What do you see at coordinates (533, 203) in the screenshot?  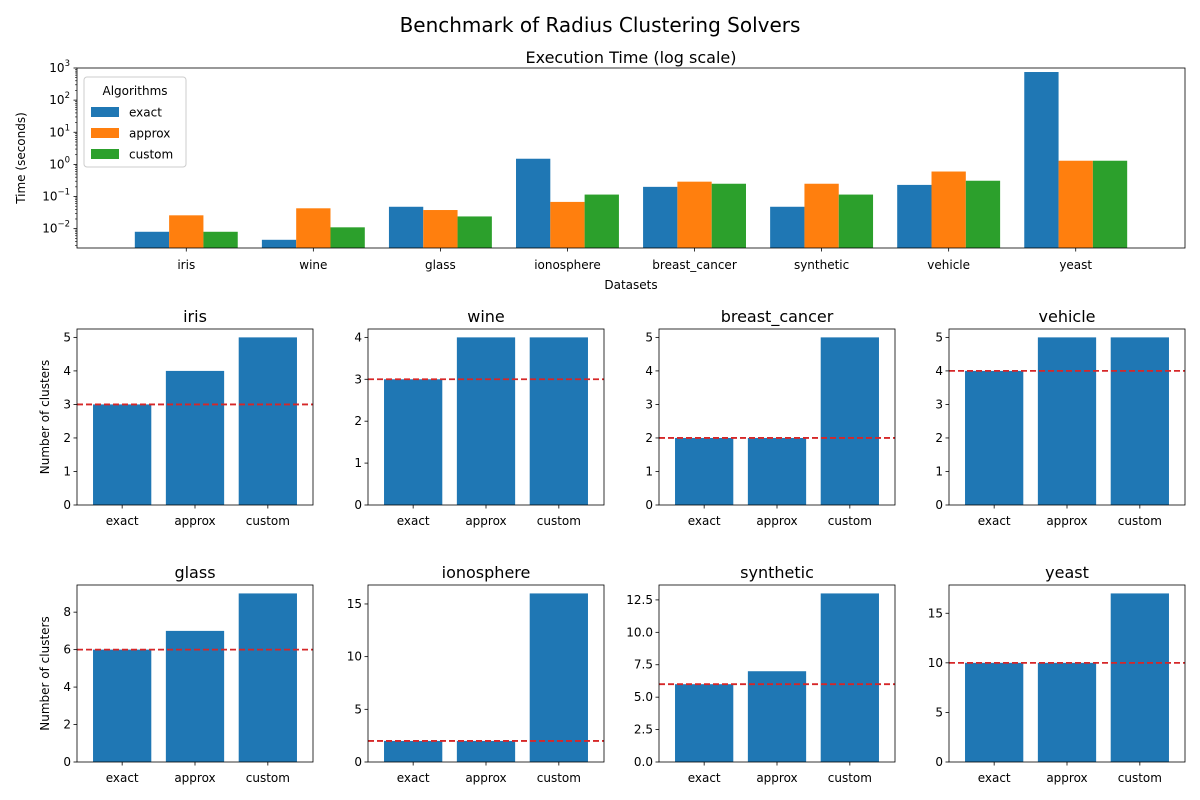 I see `time-bar-exact-ionosphere` at bounding box center [533, 203].